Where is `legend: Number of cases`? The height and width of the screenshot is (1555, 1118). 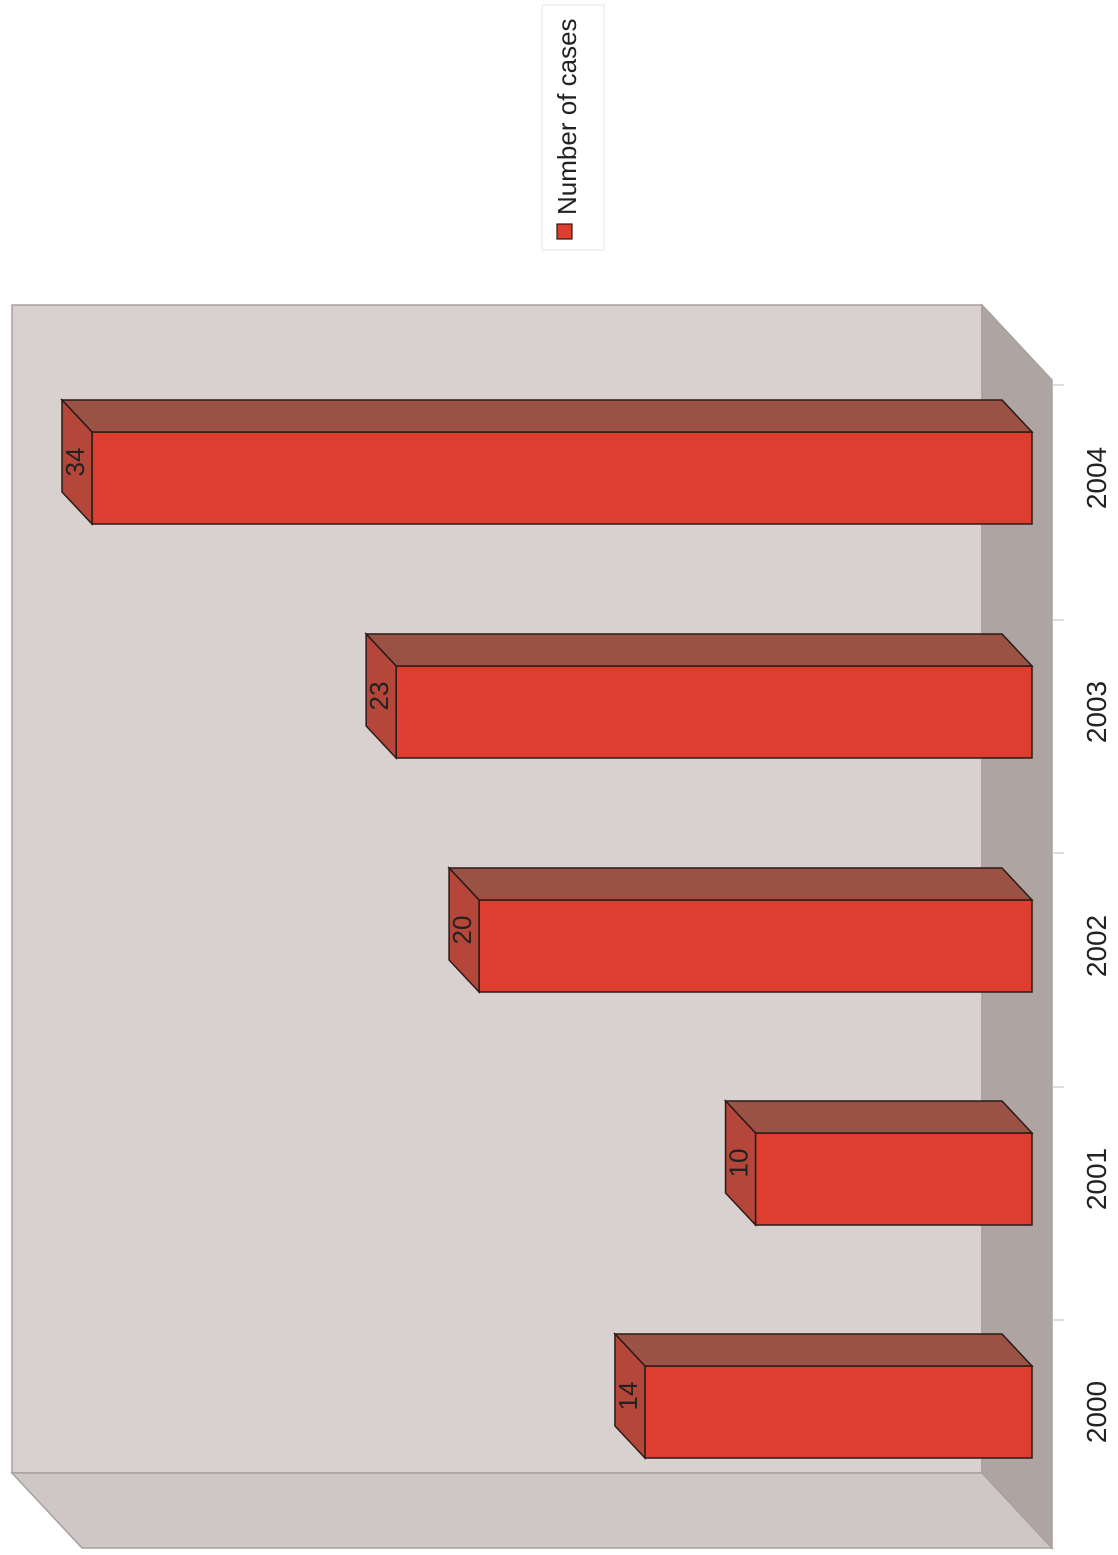 legend: Number of cases is located at coordinates (573, 127).